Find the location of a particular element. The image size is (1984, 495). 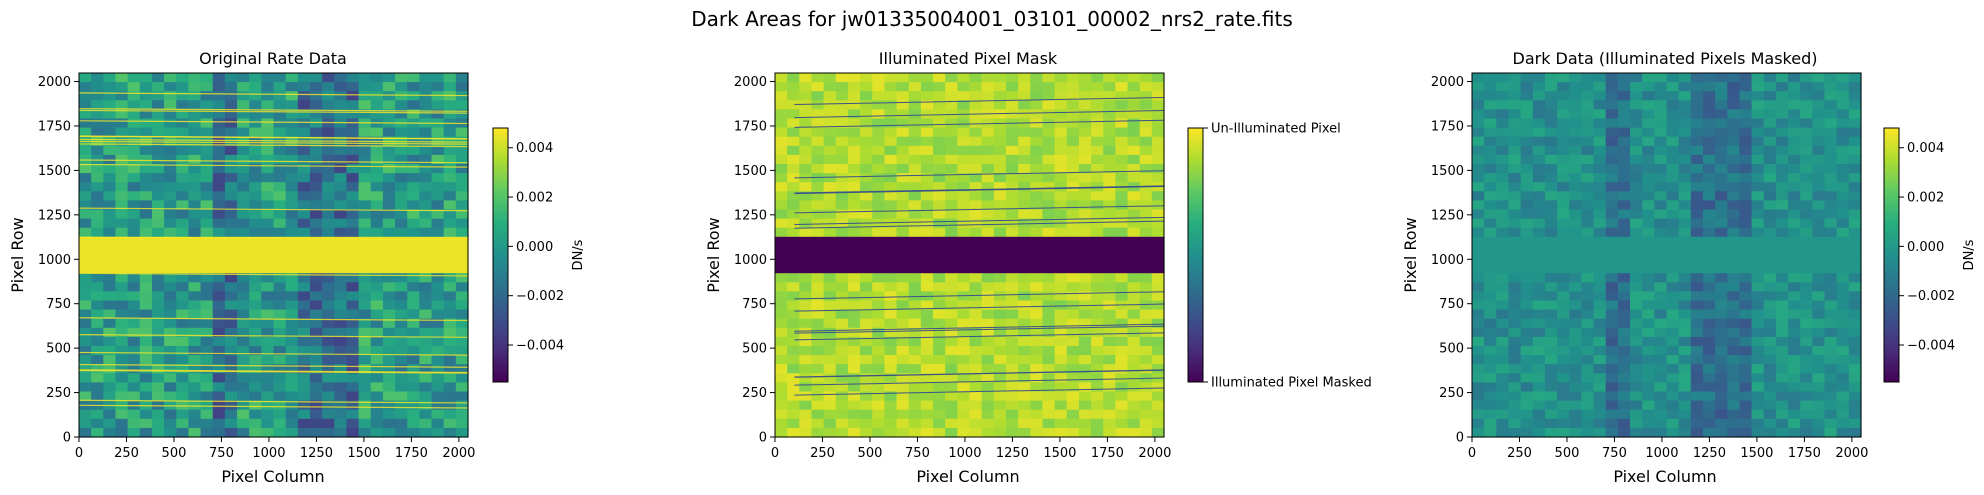

trace-streak is located at coordinates (273, 111).